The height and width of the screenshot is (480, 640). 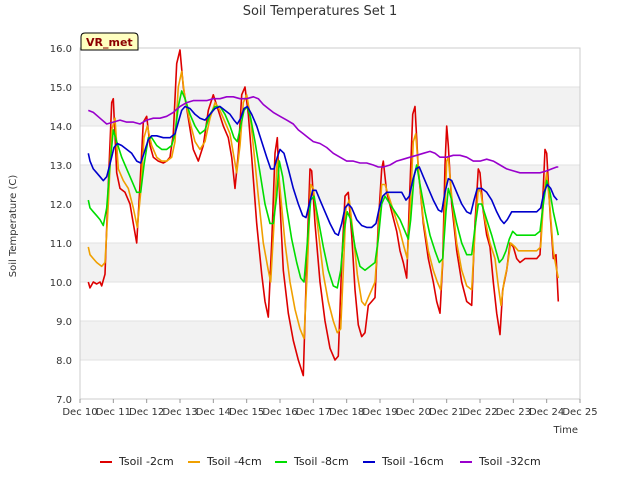 I want to click on site-badge: VR_met, so click(x=109, y=41).